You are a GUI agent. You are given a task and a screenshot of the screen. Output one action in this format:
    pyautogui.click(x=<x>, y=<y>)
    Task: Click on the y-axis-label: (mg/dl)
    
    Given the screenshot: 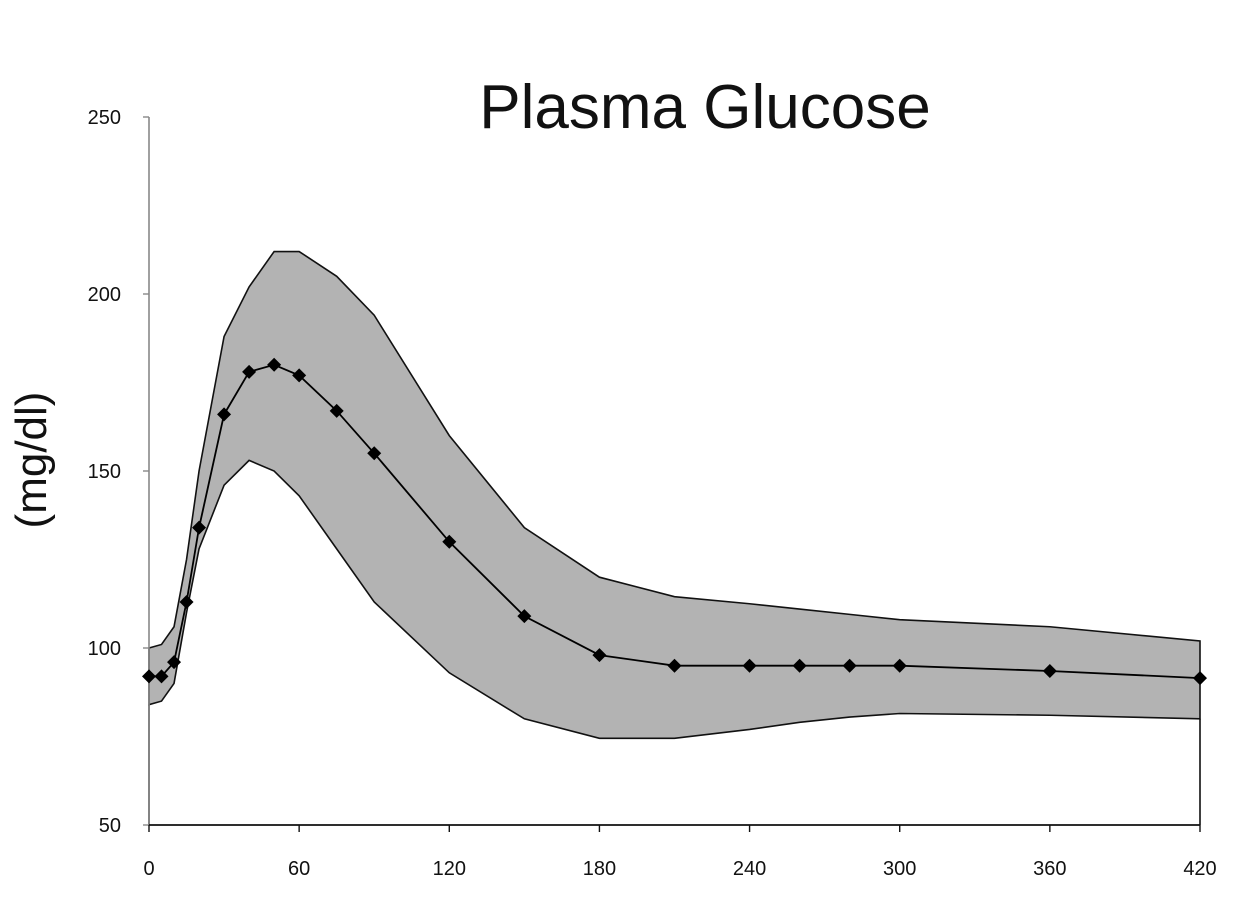 What is the action you would take?
    pyautogui.click(x=31, y=460)
    